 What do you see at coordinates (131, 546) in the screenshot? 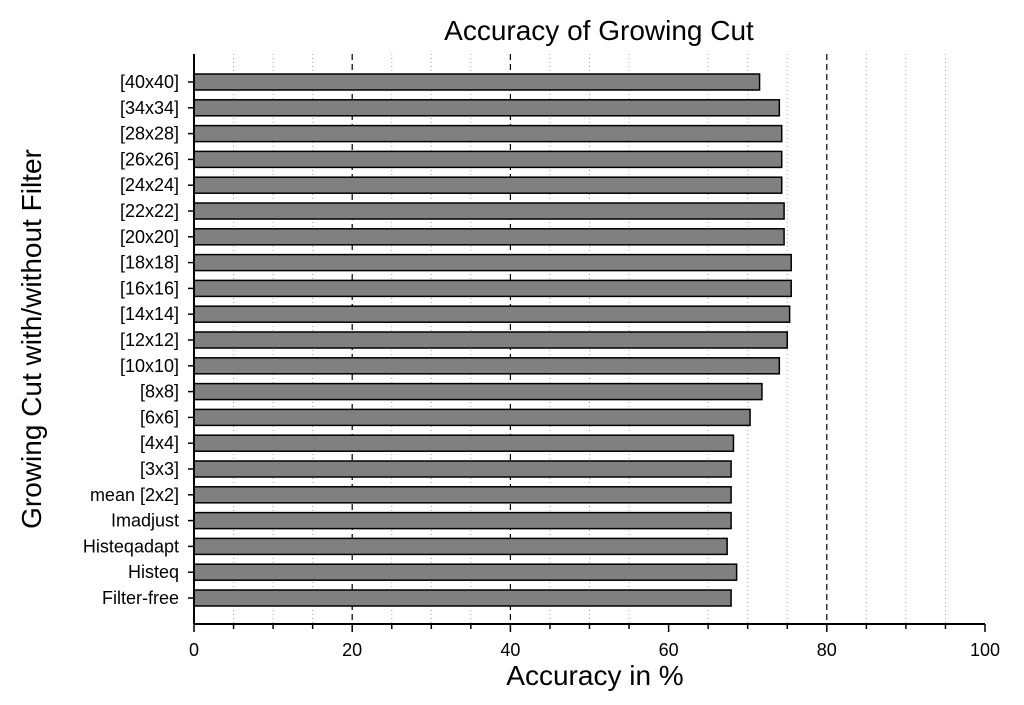
I see `y-tick-label: Histeqadapt` at bounding box center [131, 546].